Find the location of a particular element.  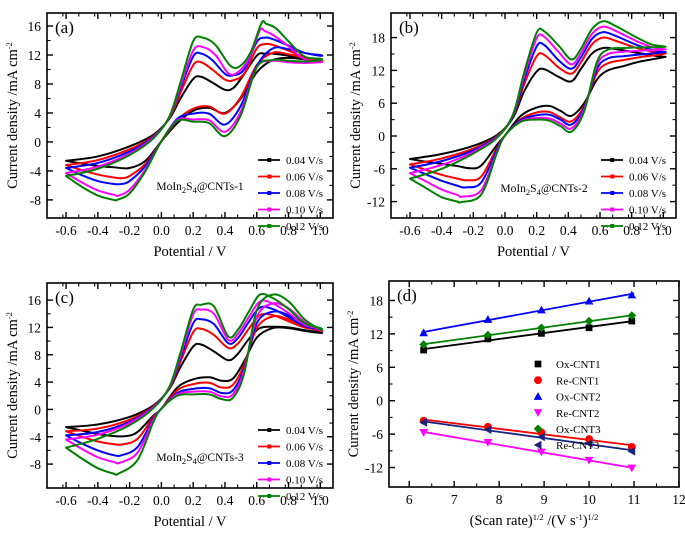

x-tick-label: 9 is located at coordinates (544, 499).